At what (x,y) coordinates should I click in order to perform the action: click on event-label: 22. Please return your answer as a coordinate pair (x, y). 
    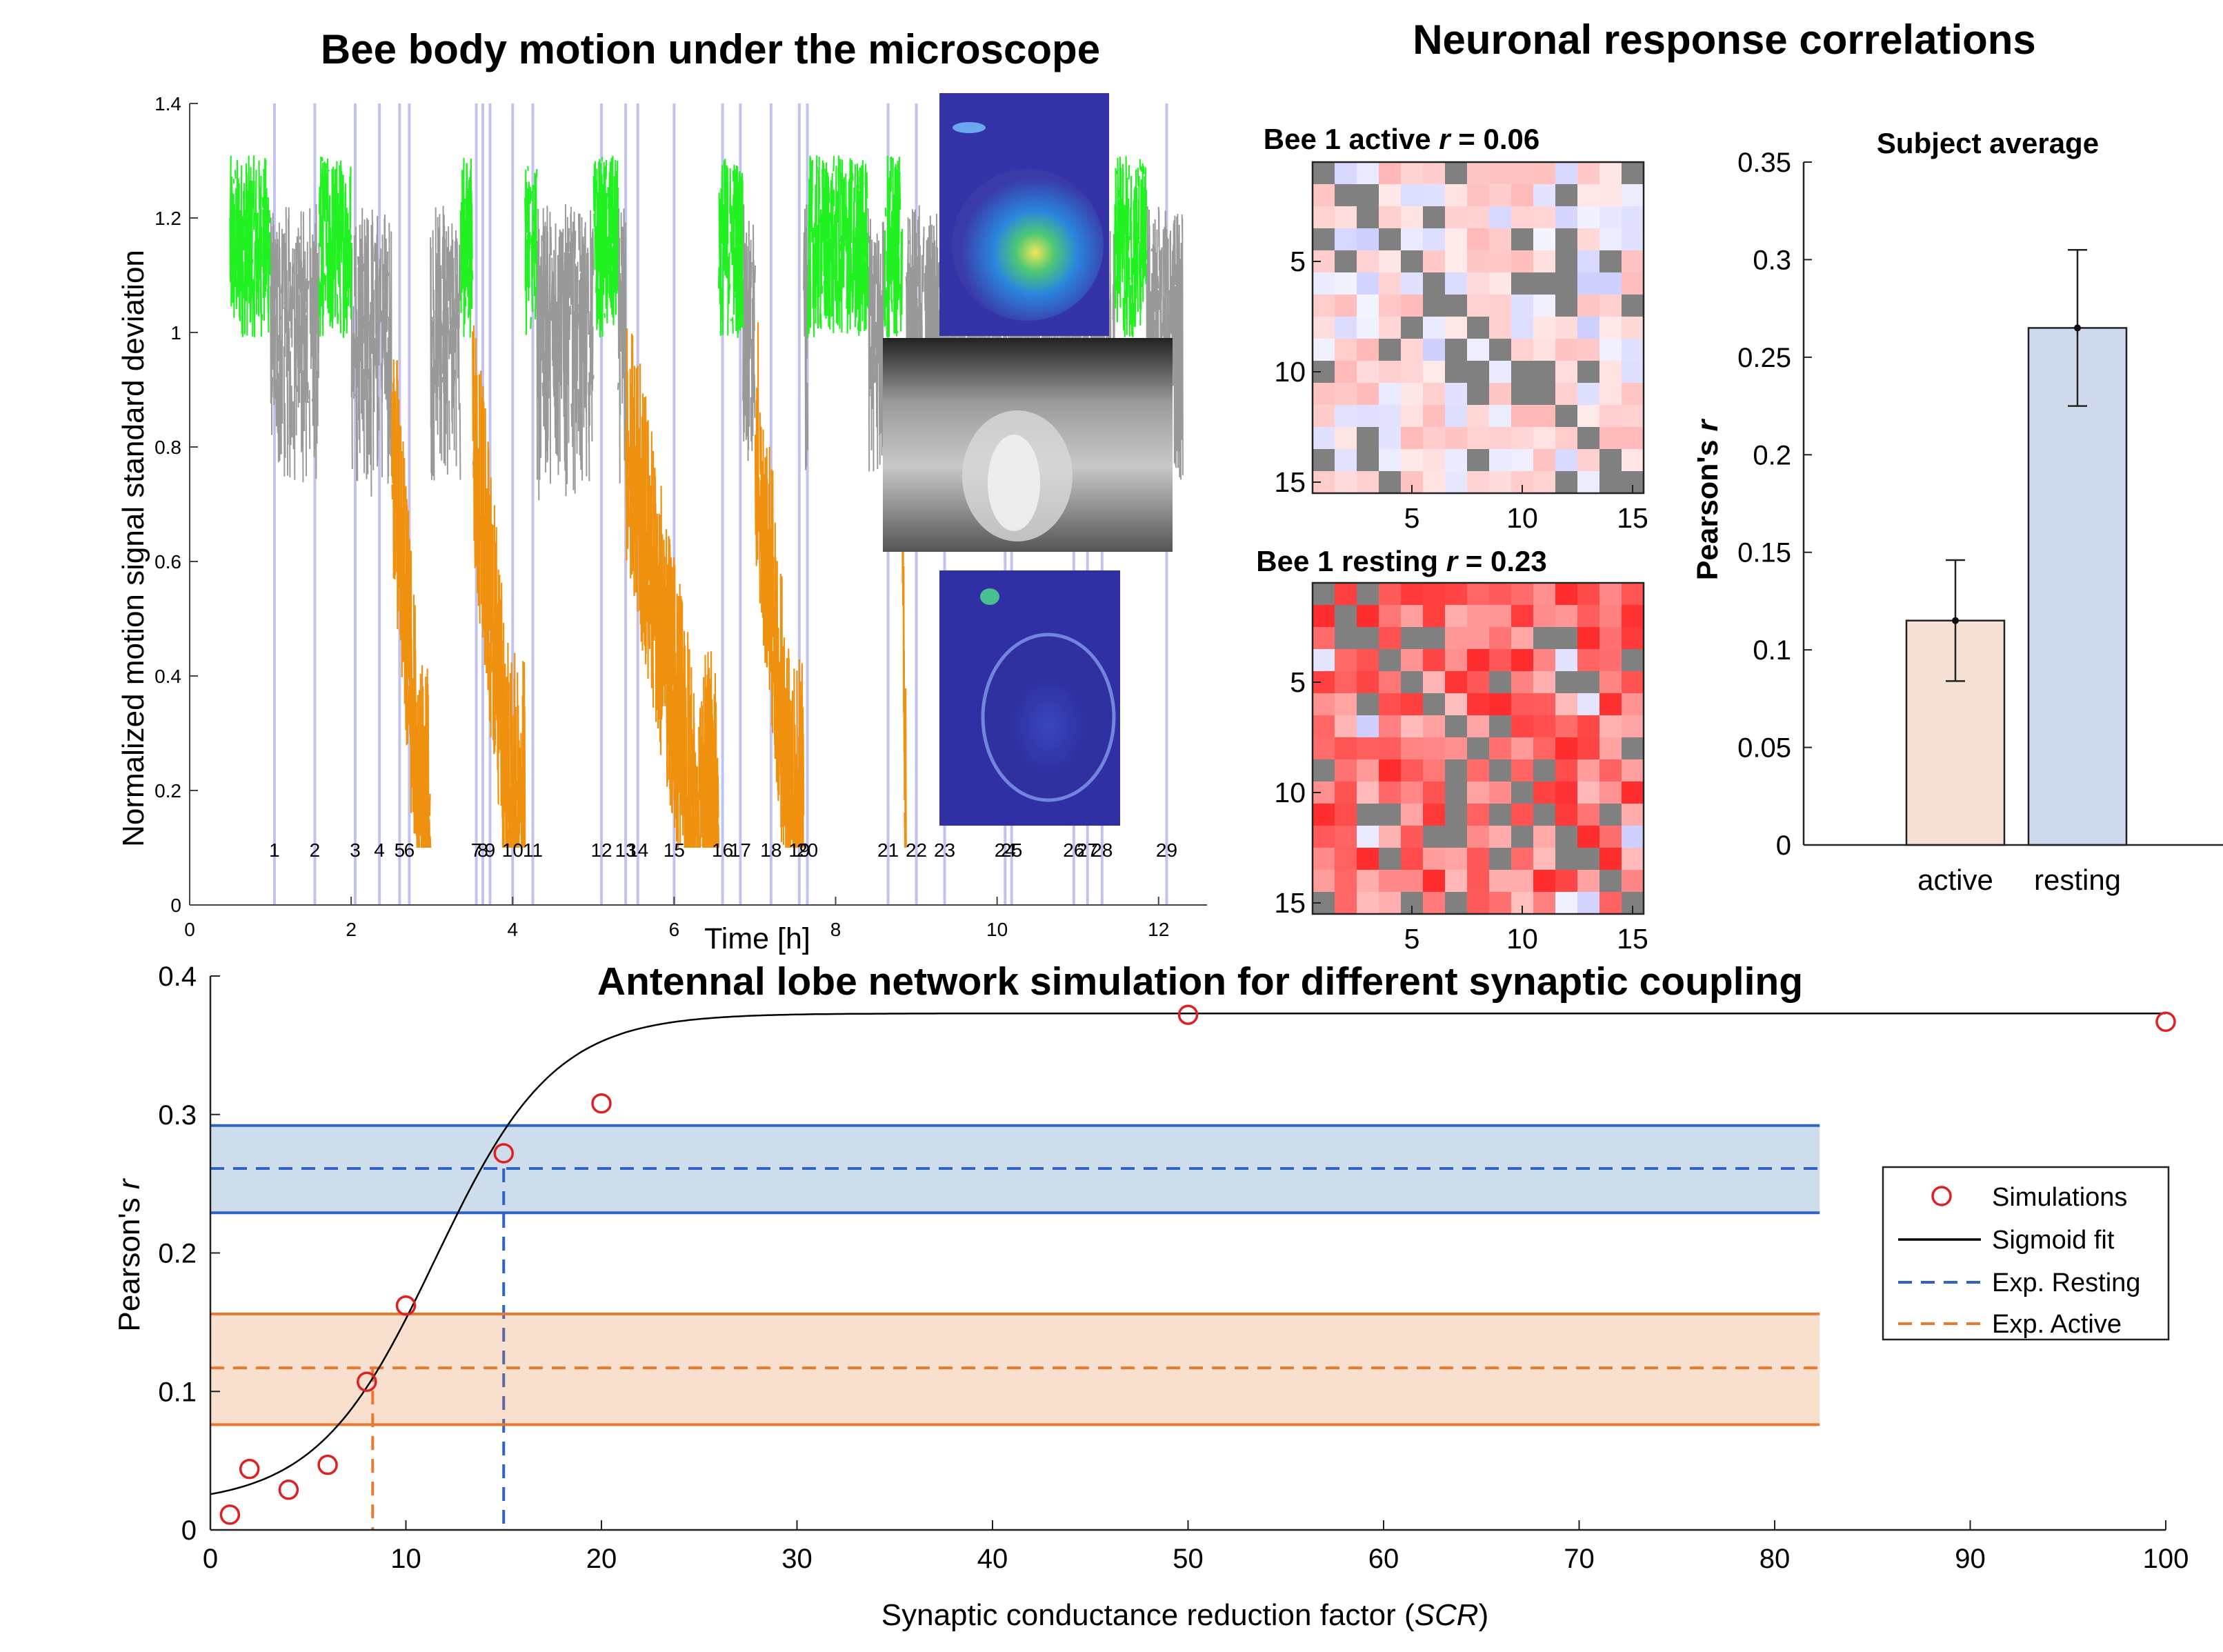
    Looking at the image, I should click on (916, 850).